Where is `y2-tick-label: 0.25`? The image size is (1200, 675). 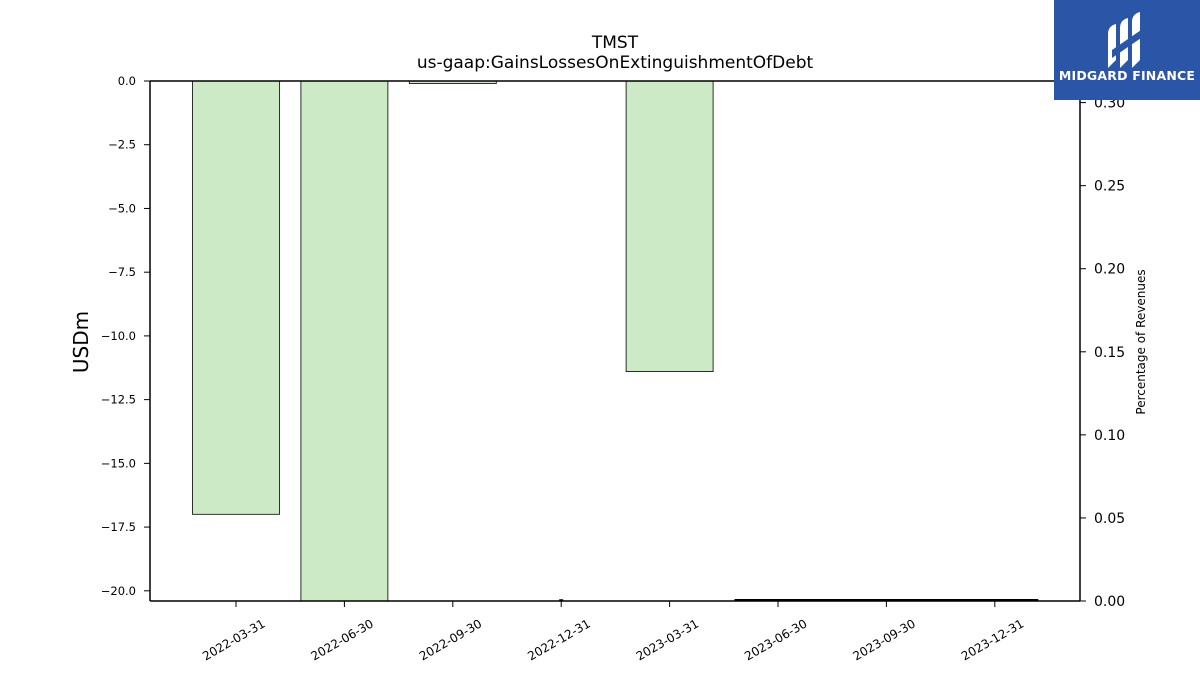 y2-tick-label: 0.25 is located at coordinates (1109, 187).